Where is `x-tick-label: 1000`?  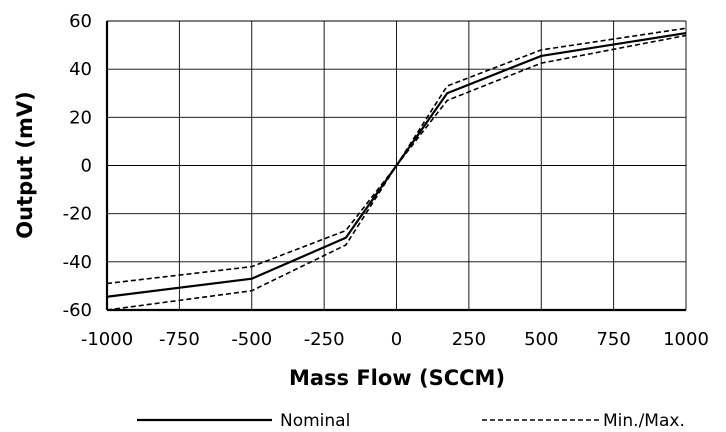 x-tick-label: 1000 is located at coordinates (686, 339).